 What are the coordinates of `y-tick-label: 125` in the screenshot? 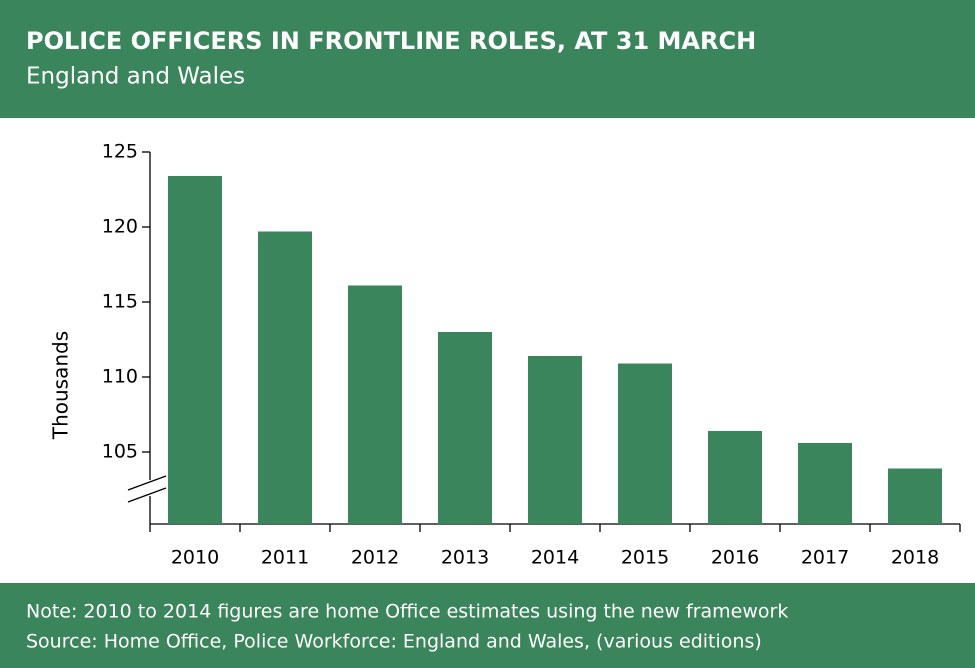 It's located at (120, 152).